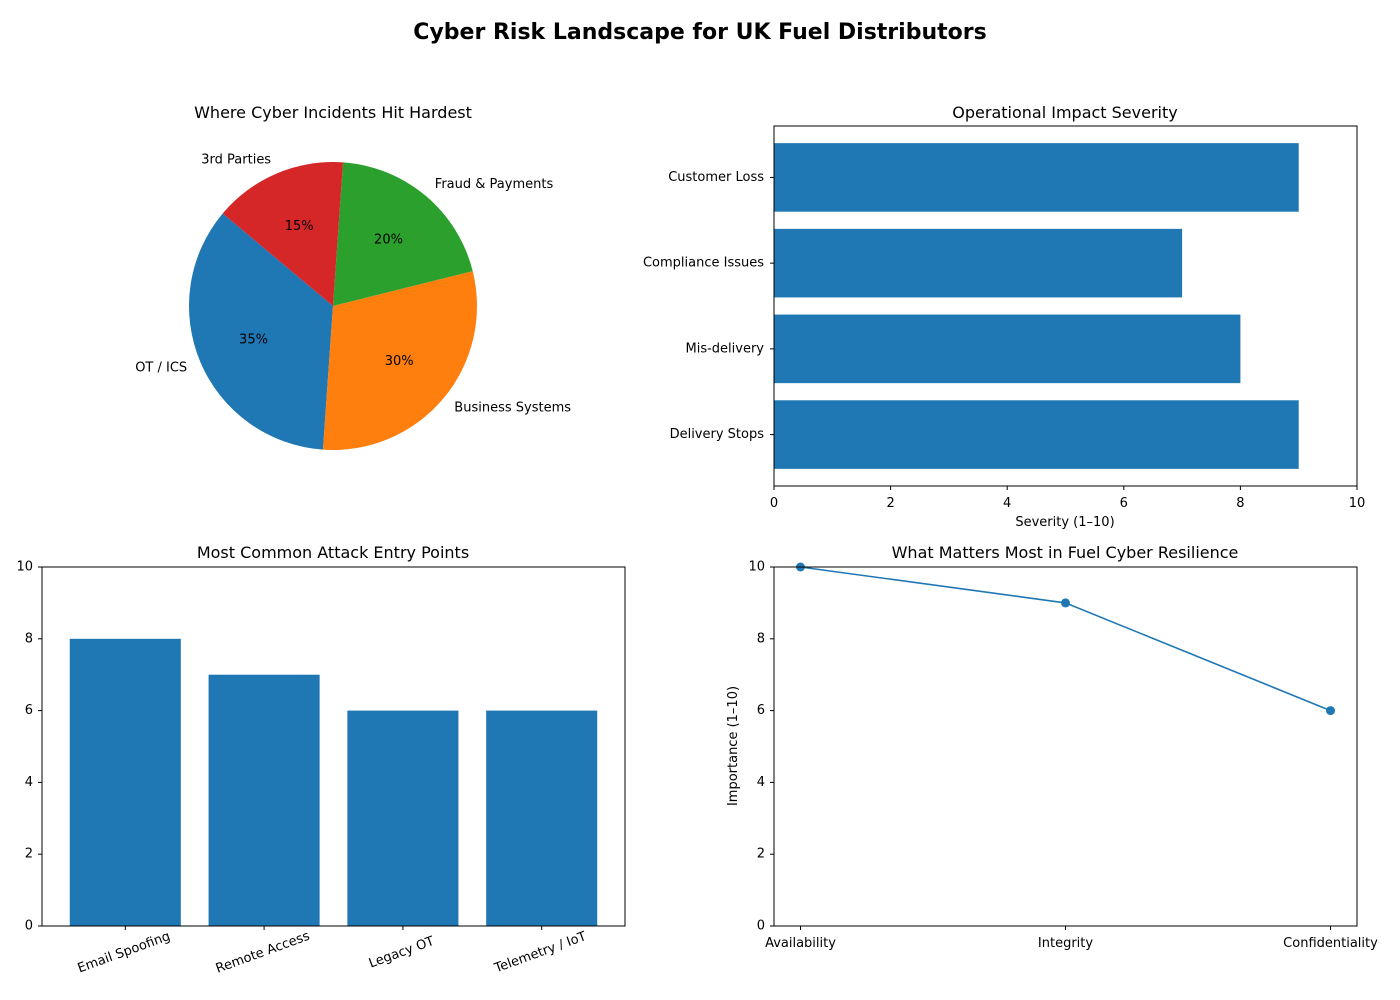  Describe the element at coordinates (890, 503) in the screenshot. I see `severity-x-tick-label: 2` at that location.